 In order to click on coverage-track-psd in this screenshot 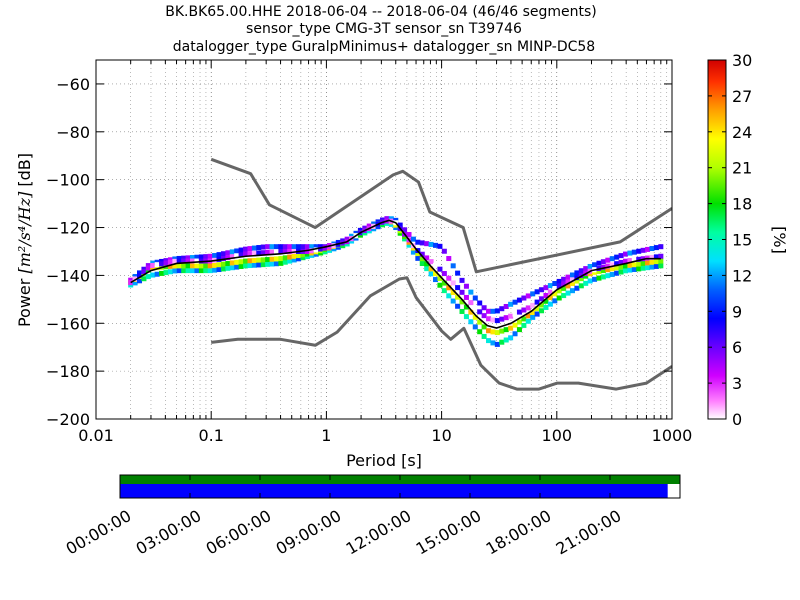, I will do `click(394, 491)`.